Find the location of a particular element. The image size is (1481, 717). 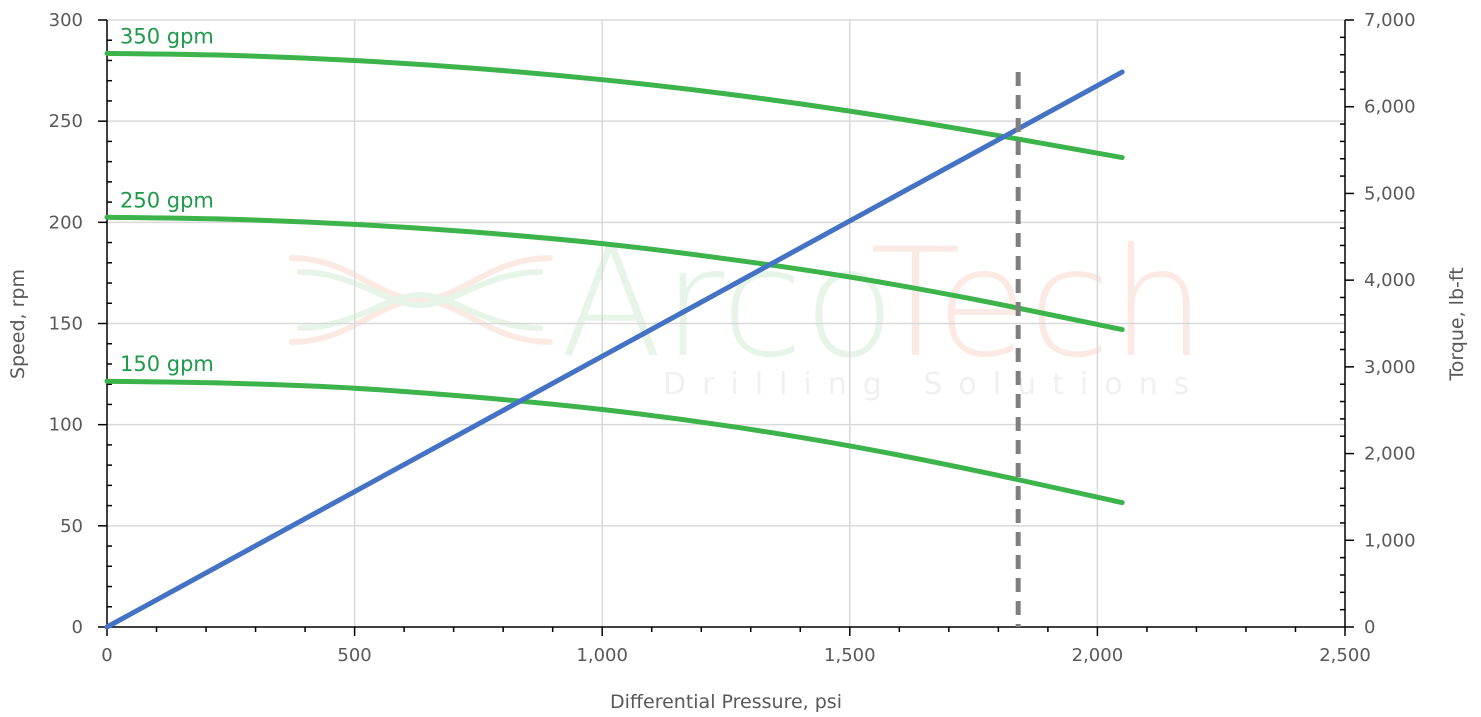

speed-curve-150-gpm is located at coordinates (614, 442).